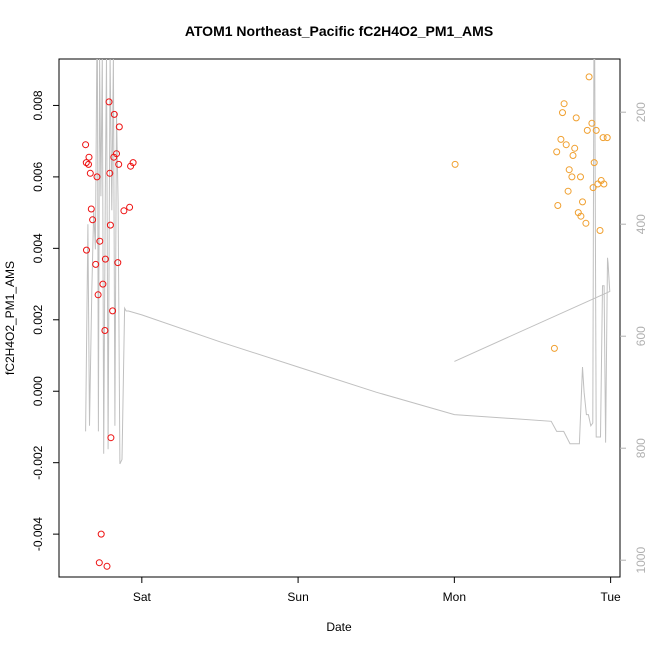 This screenshot has height=650, width=650. I want to click on secondary-y-axis: 200 400 600 800 1000, so click(634, 338).